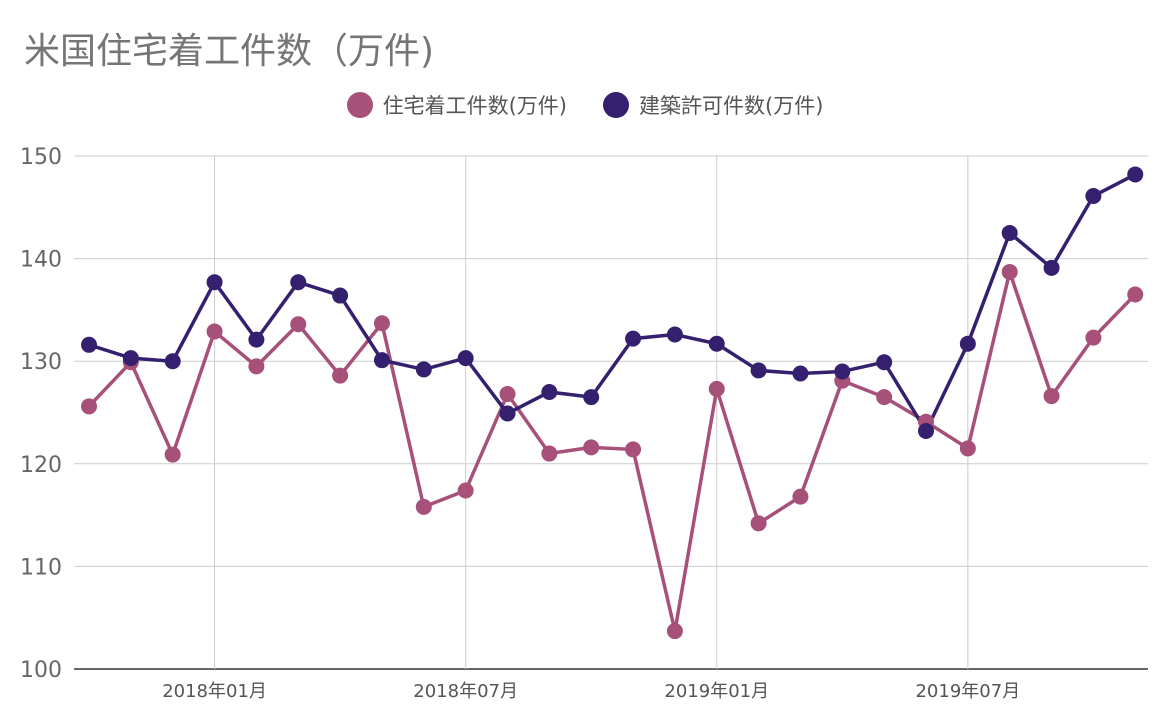  I want to click on y-tick-label: 120, so click(41, 465).